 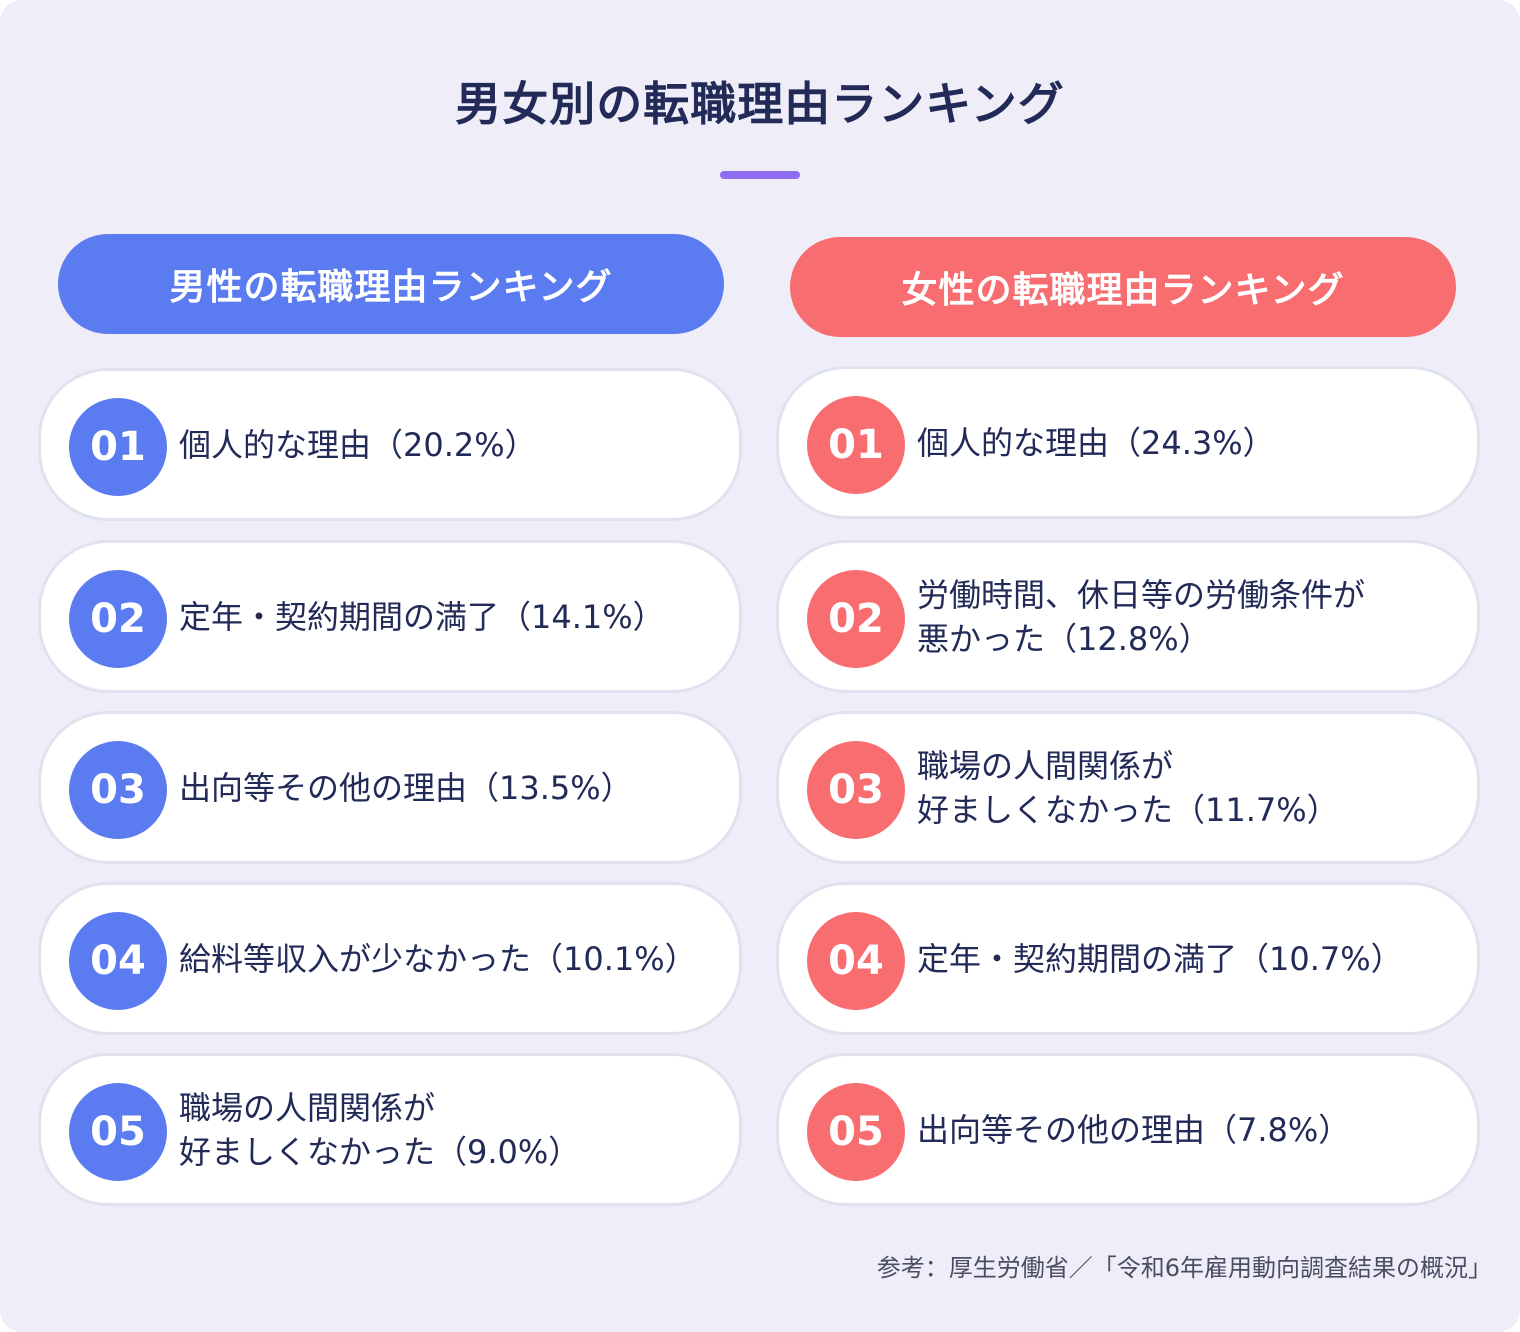 I want to click on male-rank-item-3: 03 出向等その他の理由（13.5%）, so click(x=390, y=787).